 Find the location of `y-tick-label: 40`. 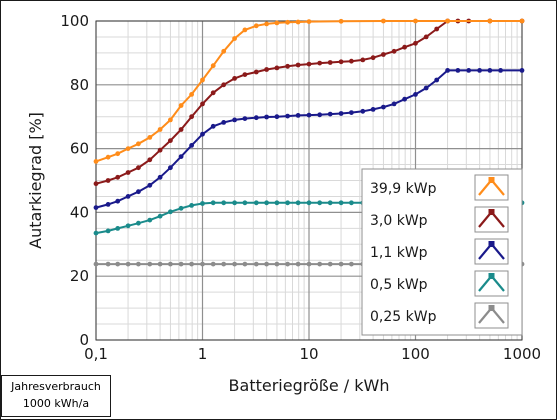

y-tick-label: 40 is located at coordinates (79, 212).